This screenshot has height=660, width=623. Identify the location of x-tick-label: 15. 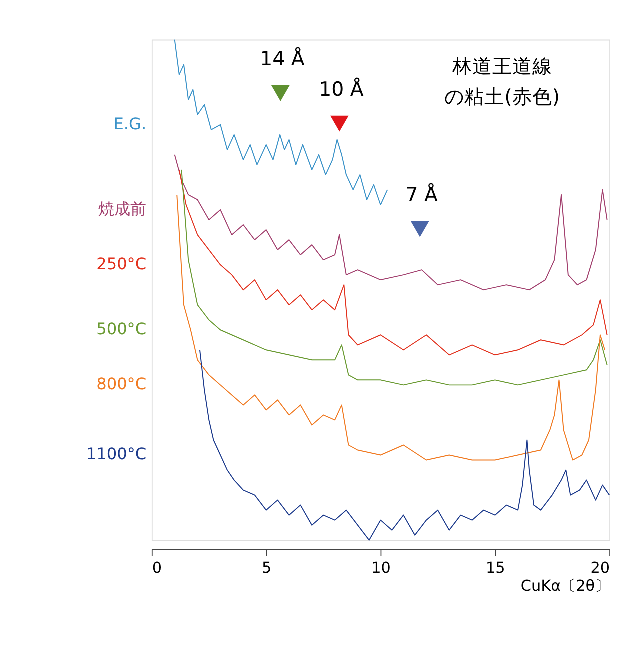
(496, 567).